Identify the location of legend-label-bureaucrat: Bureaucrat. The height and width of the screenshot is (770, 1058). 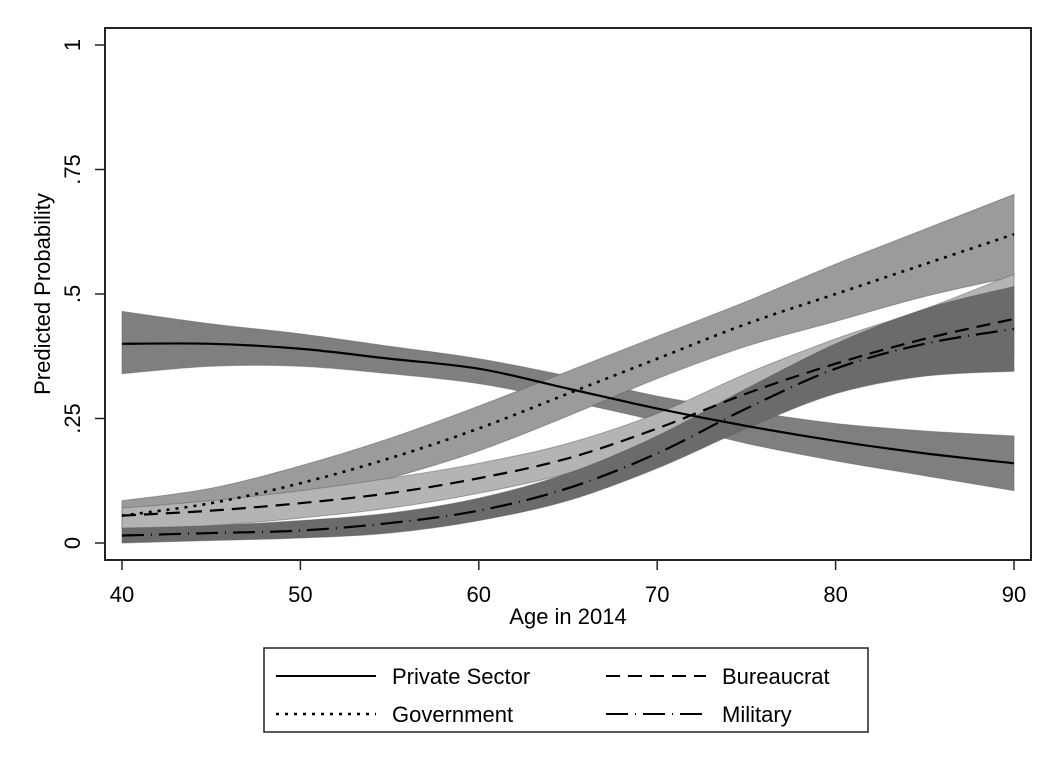
(776, 676).